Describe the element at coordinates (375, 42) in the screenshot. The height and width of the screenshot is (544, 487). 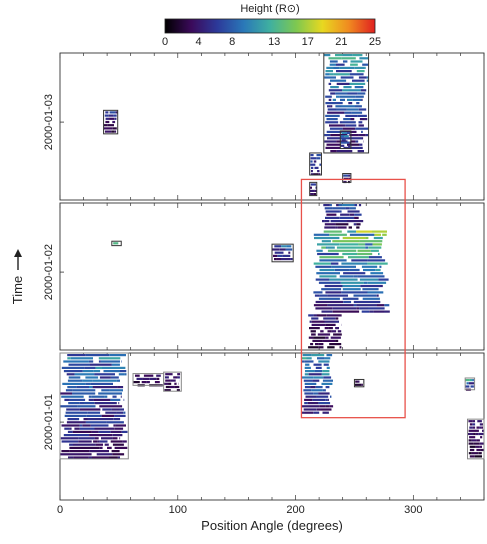
I see `colorbar-tick-label: 25` at that location.